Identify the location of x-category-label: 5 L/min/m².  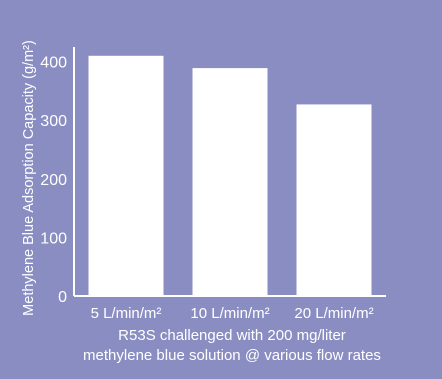
(126, 313).